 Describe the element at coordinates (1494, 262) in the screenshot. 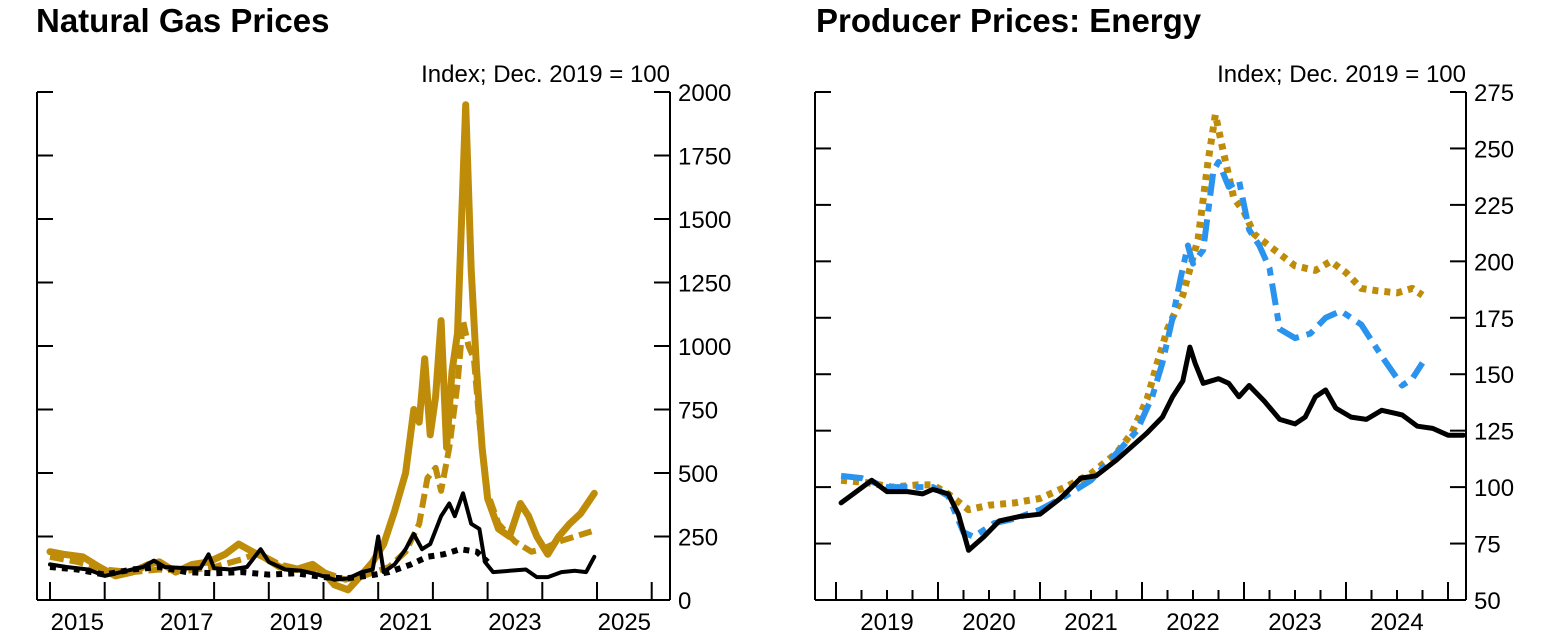

I see `y-tick-label: 200` at that location.